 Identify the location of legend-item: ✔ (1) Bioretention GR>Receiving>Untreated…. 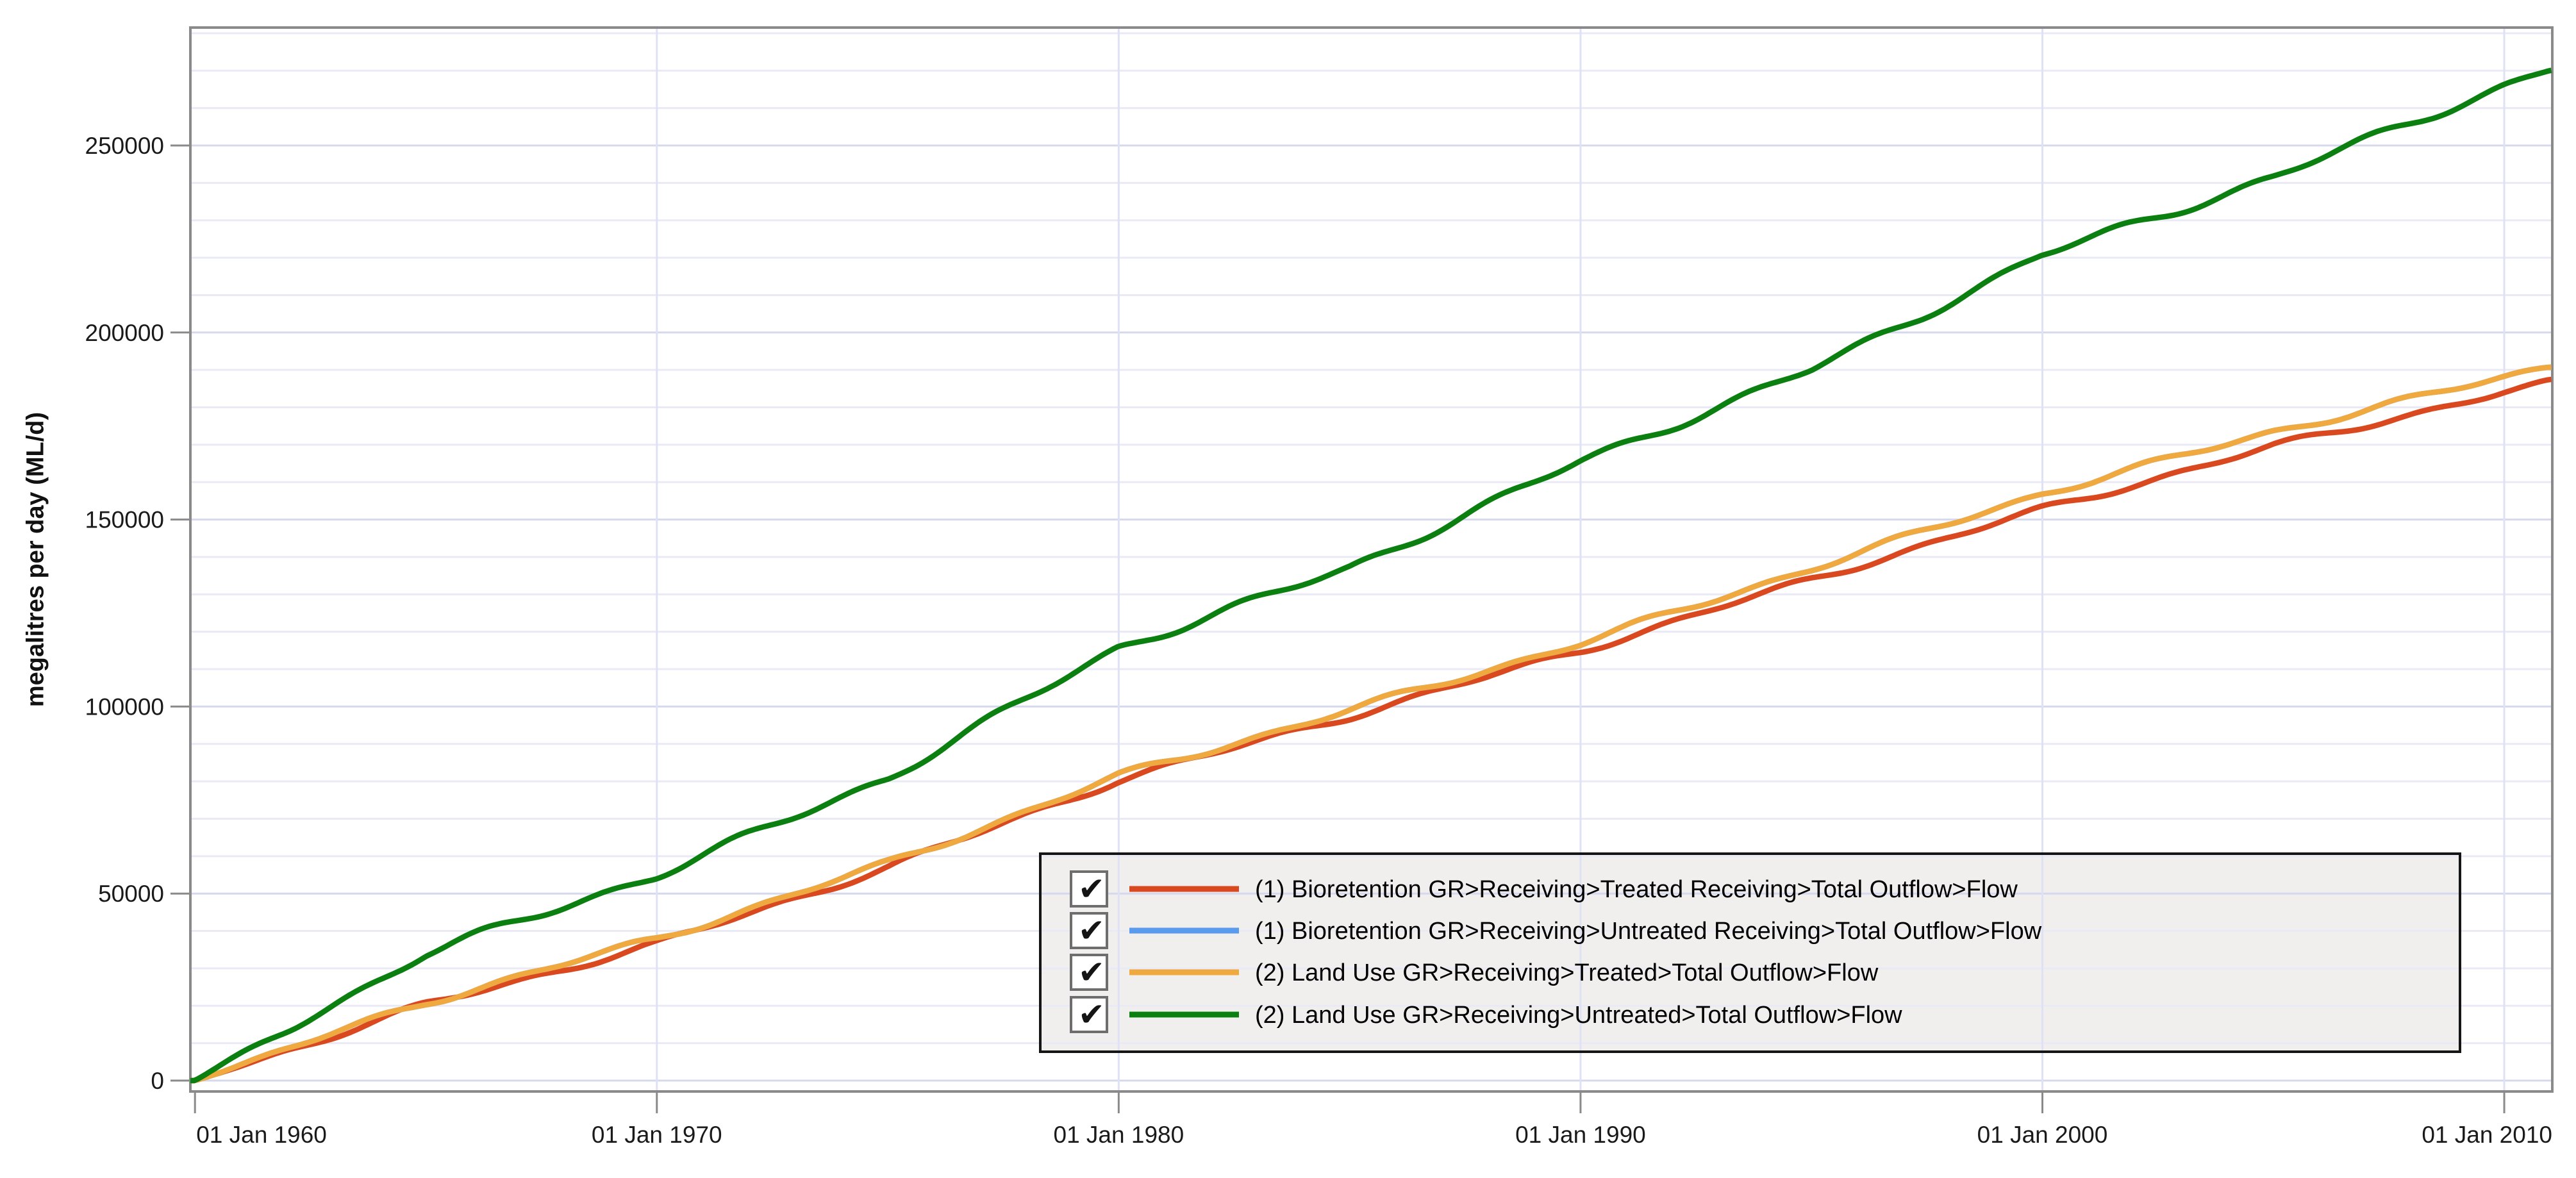
(1556, 930).